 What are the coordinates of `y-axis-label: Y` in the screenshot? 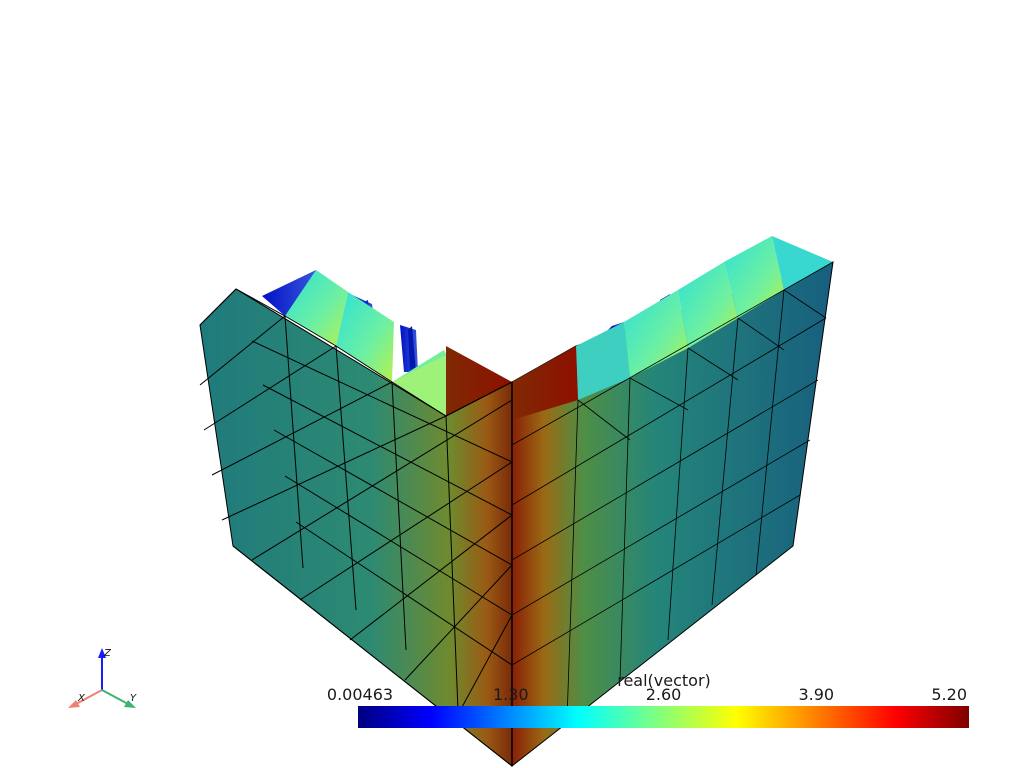 It's located at (133, 698).